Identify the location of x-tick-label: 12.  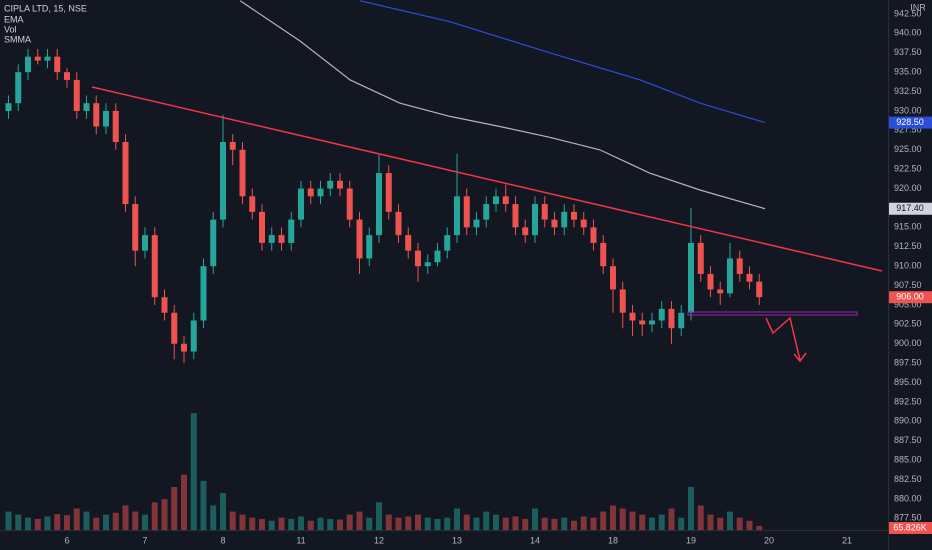
(379, 540).